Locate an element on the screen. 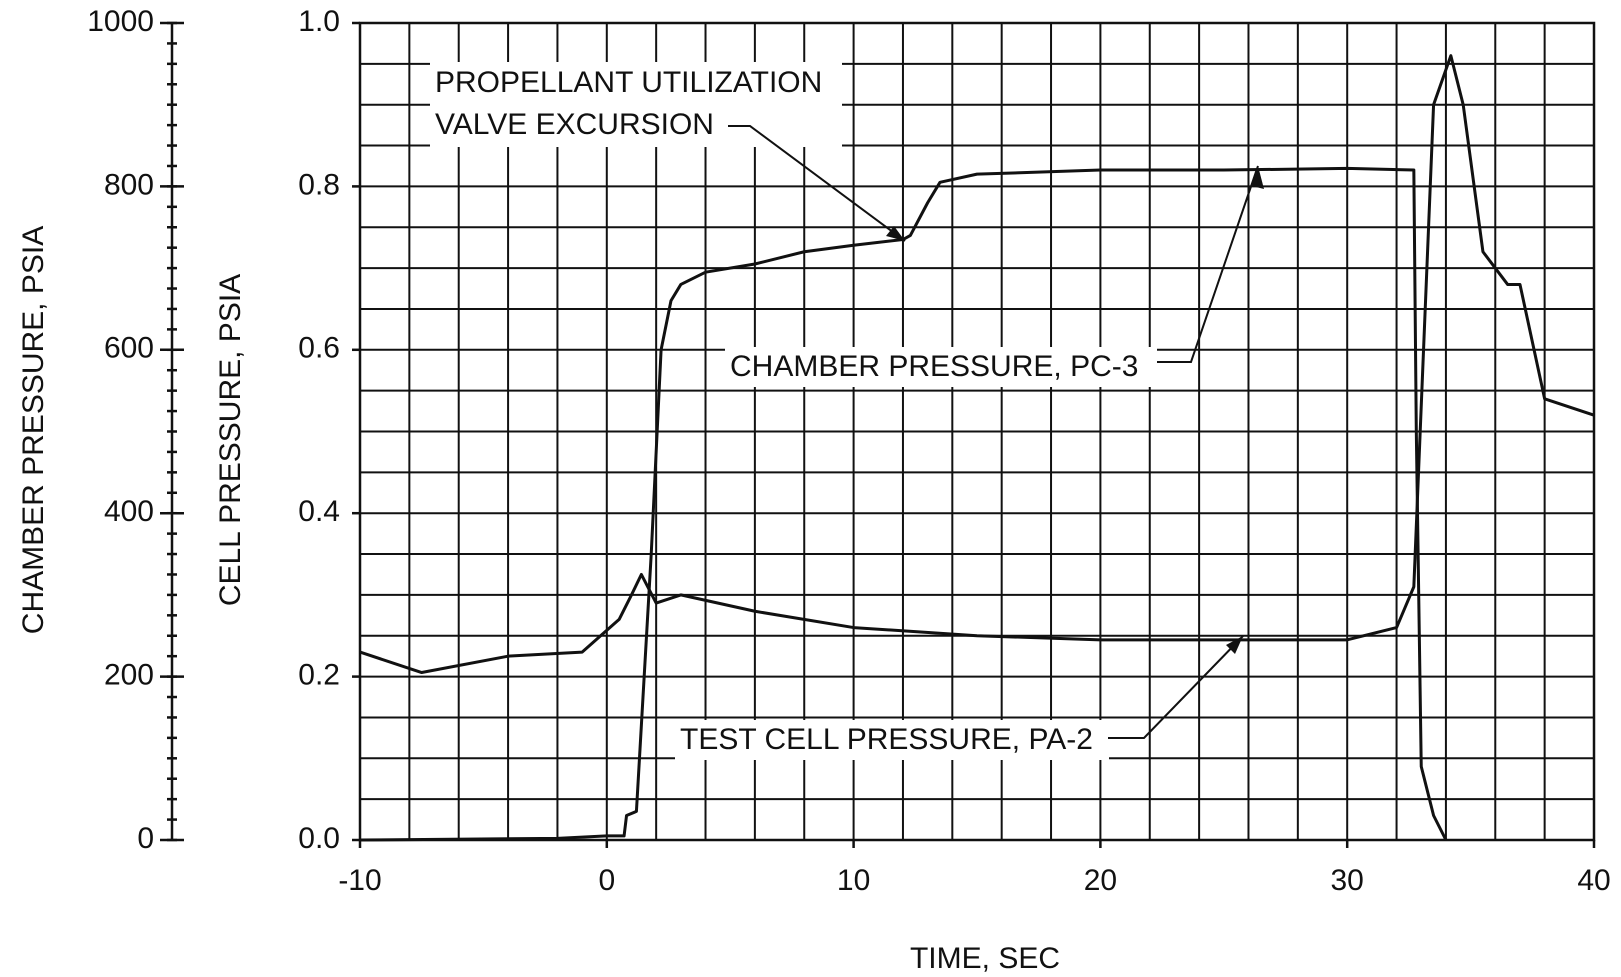 This screenshot has height=977, width=1621. x-tick-label: 20 is located at coordinates (1100, 880).